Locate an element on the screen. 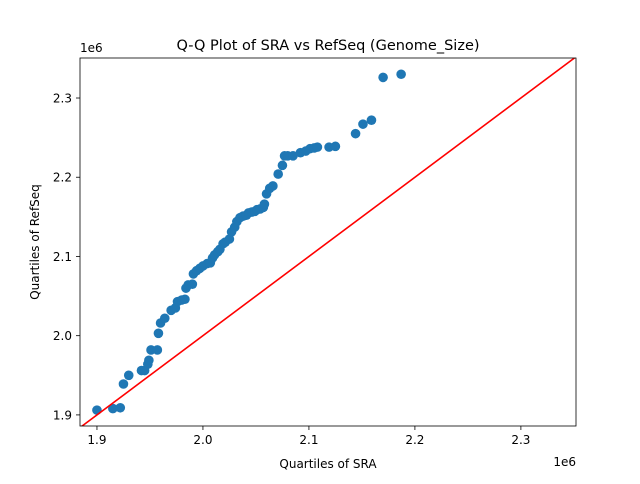 The image size is (640, 484). x-tick-label: 2.1 is located at coordinates (308, 440).